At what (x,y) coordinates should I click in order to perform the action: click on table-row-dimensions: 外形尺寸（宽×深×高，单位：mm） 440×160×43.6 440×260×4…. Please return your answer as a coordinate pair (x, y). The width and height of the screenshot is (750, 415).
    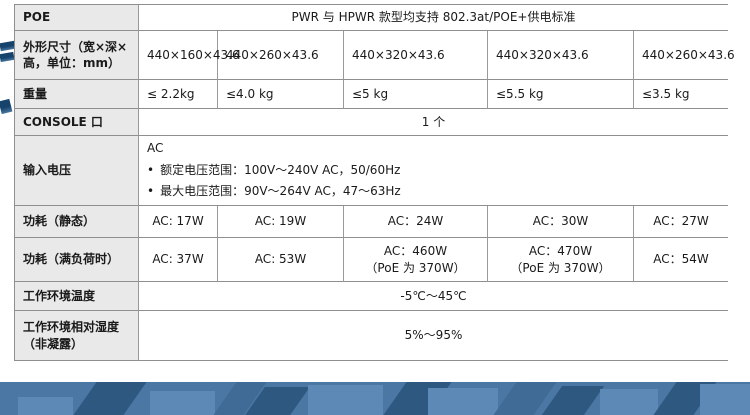
    Looking at the image, I should click on (375, 55).